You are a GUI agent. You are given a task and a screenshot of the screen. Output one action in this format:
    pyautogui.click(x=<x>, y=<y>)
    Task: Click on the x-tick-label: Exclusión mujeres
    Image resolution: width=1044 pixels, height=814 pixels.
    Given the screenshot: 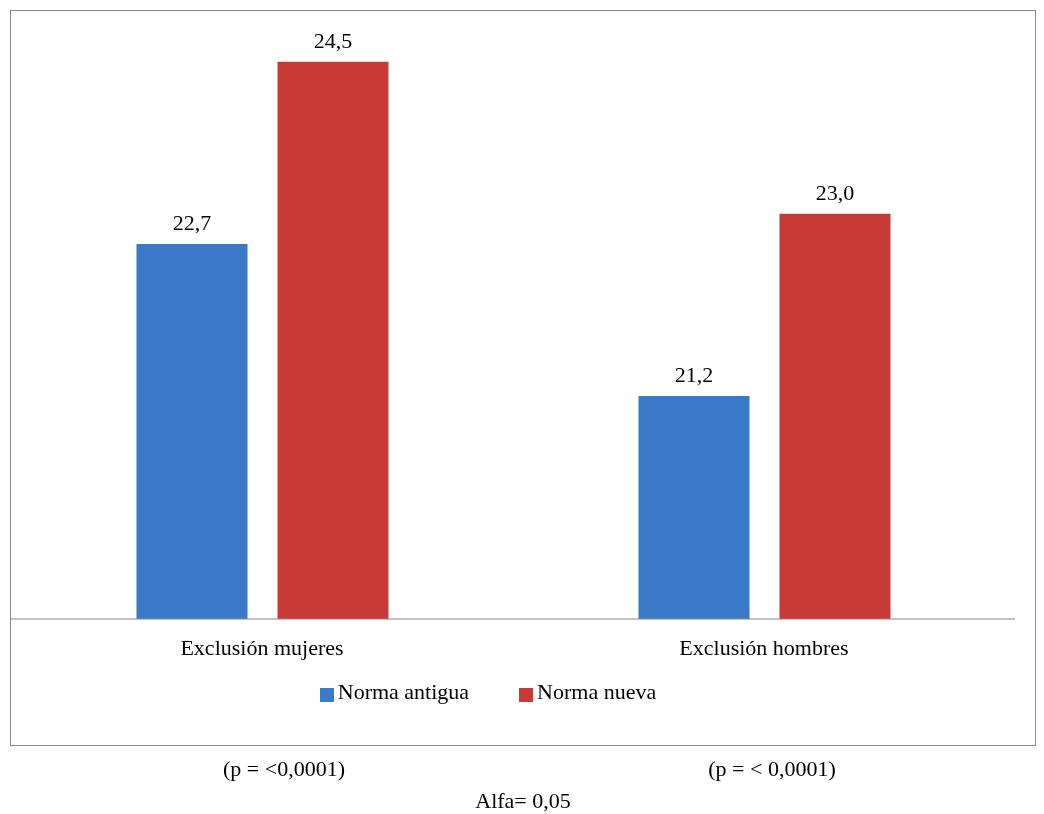 What is the action you would take?
    pyautogui.click(x=262, y=647)
    